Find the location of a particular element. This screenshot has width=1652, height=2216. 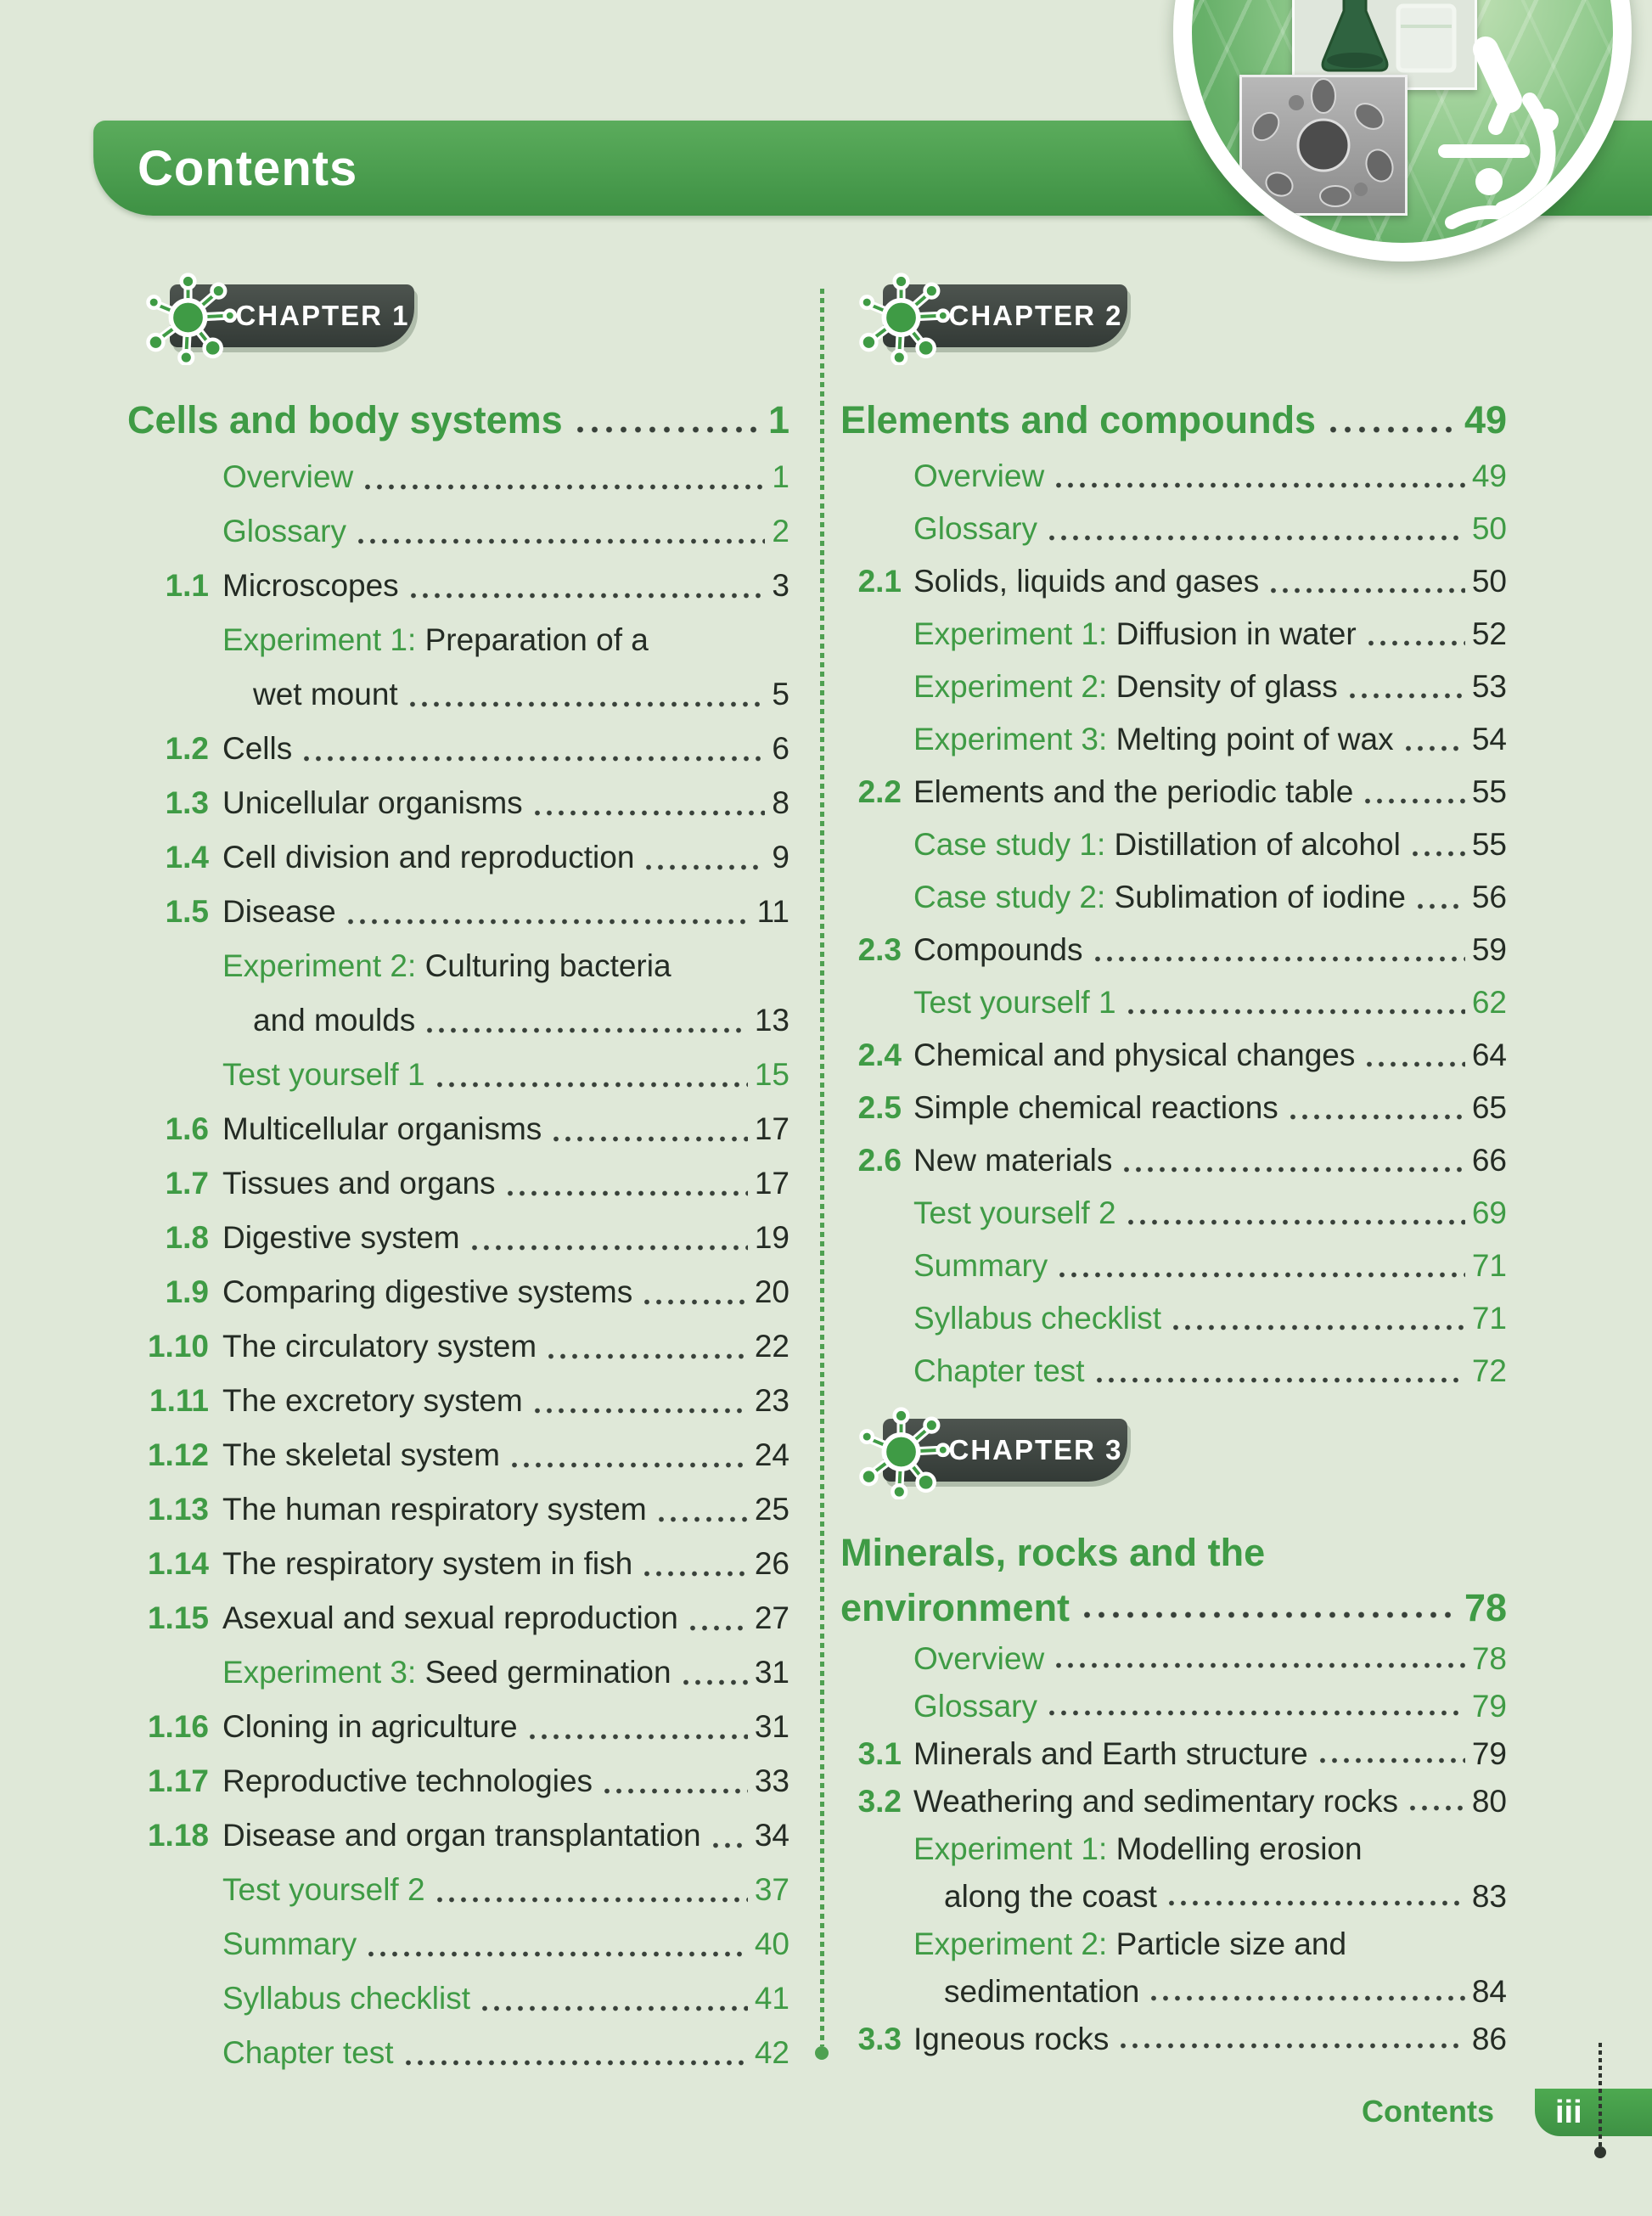

entry-prefix: Experiment 1: is located at coordinates (1011, 1848).